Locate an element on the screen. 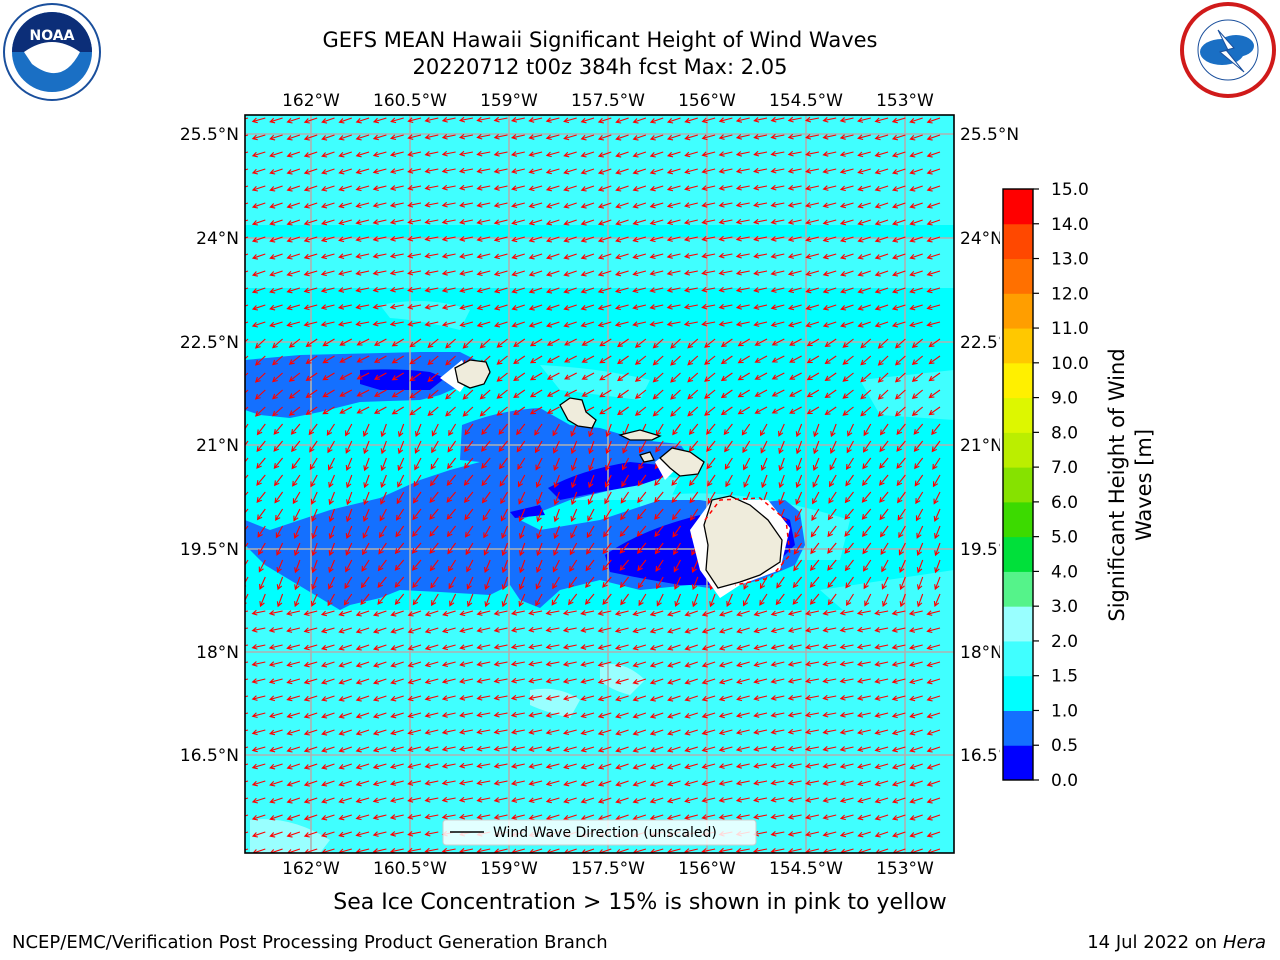 Image resolution: width=1280 pixels, height=960 pixels. svg-text: 157.5°W is located at coordinates (608, 101).